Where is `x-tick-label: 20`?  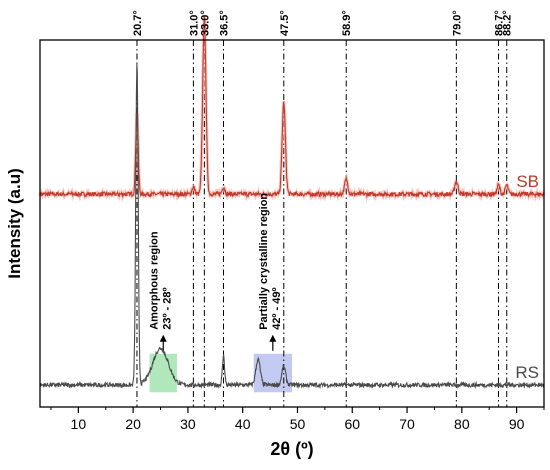
x-tick-label: 20 is located at coordinates (133, 424).